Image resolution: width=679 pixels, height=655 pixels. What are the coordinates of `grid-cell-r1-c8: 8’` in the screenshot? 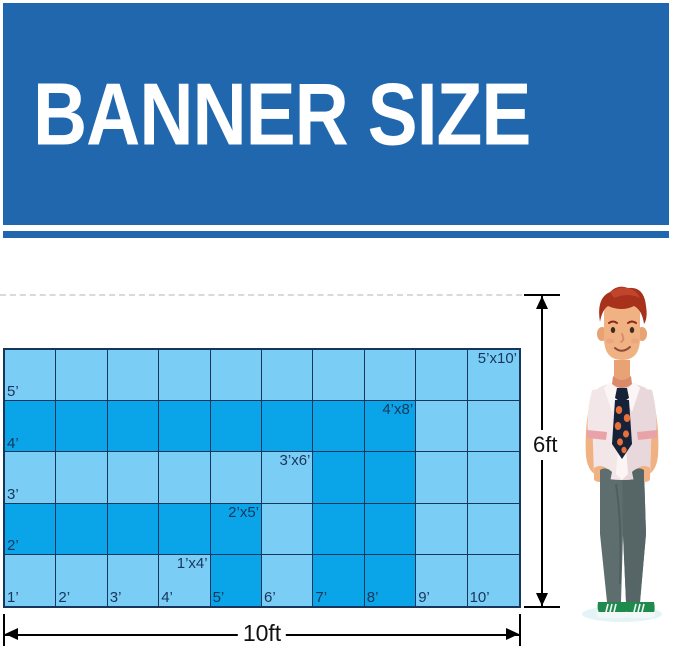 It's located at (390, 580).